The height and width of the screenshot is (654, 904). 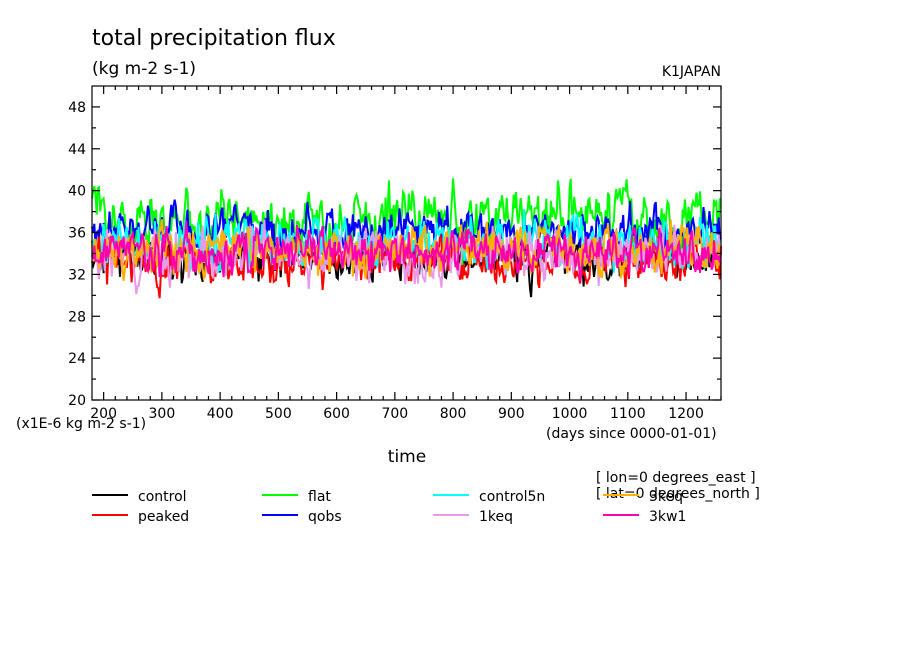 What do you see at coordinates (686, 414) in the screenshot?
I see `x-tick-label: 1200` at bounding box center [686, 414].